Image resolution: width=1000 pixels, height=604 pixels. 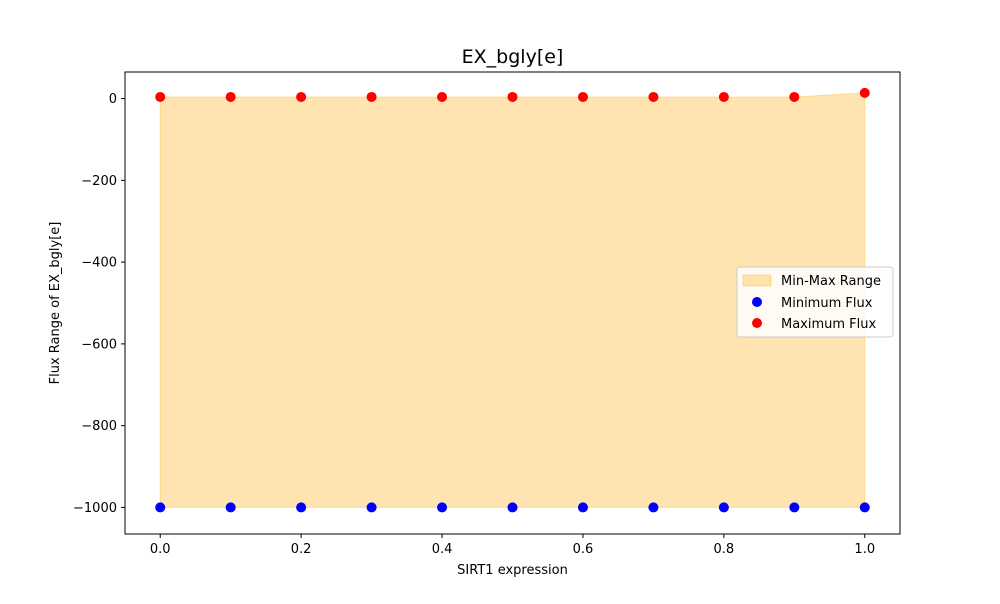 What do you see at coordinates (99, 263) in the screenshot?
I see `y-tick-label: −400` at bounding box center [99, 263].